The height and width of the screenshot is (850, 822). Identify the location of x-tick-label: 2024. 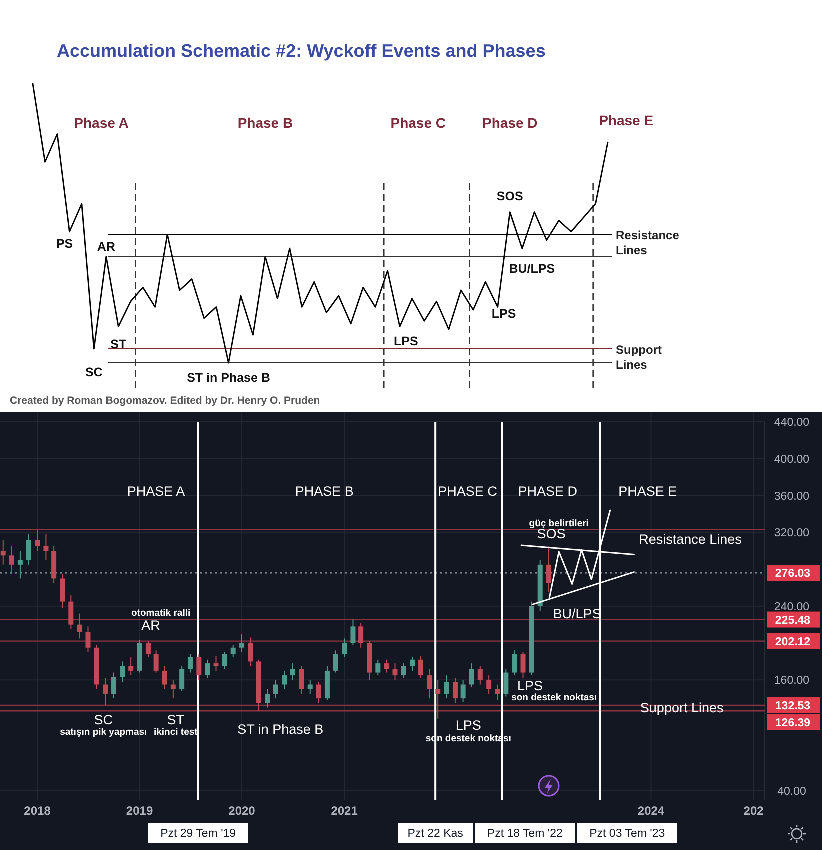
(651, 811).